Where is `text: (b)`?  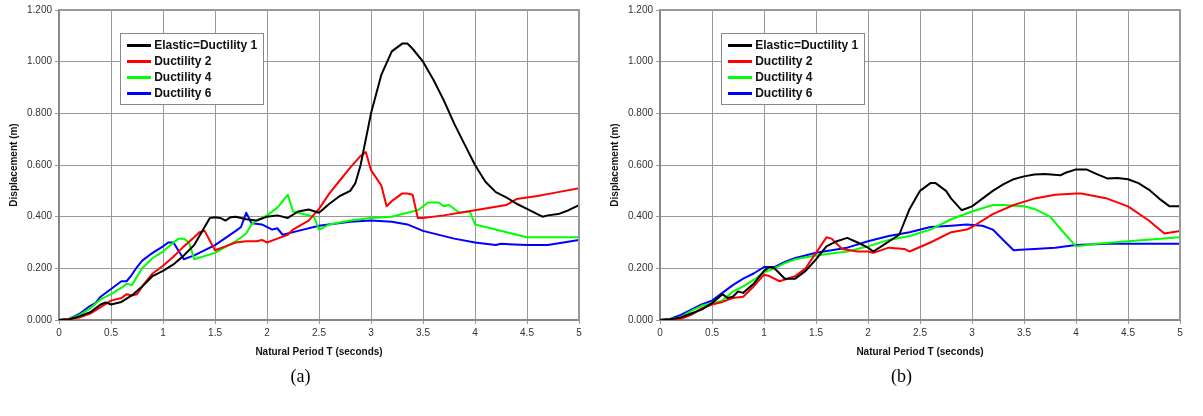 text: (b) is located at coordinates (901, 376).